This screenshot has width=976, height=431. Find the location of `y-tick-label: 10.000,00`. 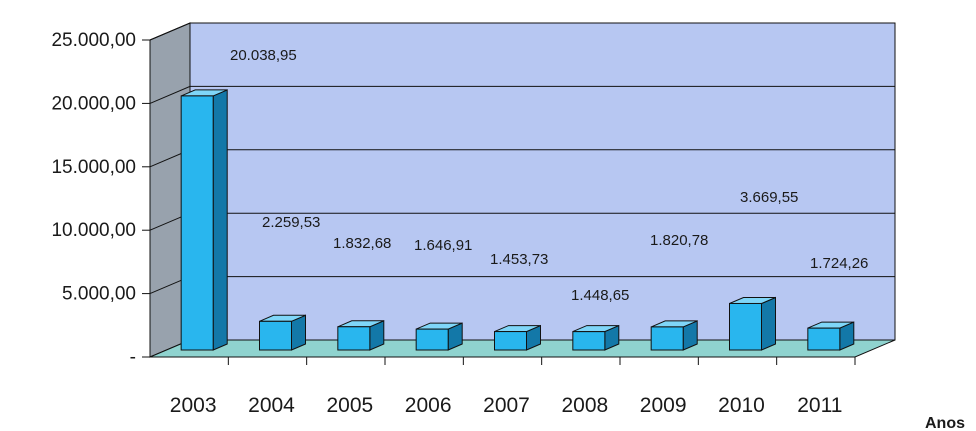

y-tick-label: 10.000,00 is located at coordinates (93, 230).